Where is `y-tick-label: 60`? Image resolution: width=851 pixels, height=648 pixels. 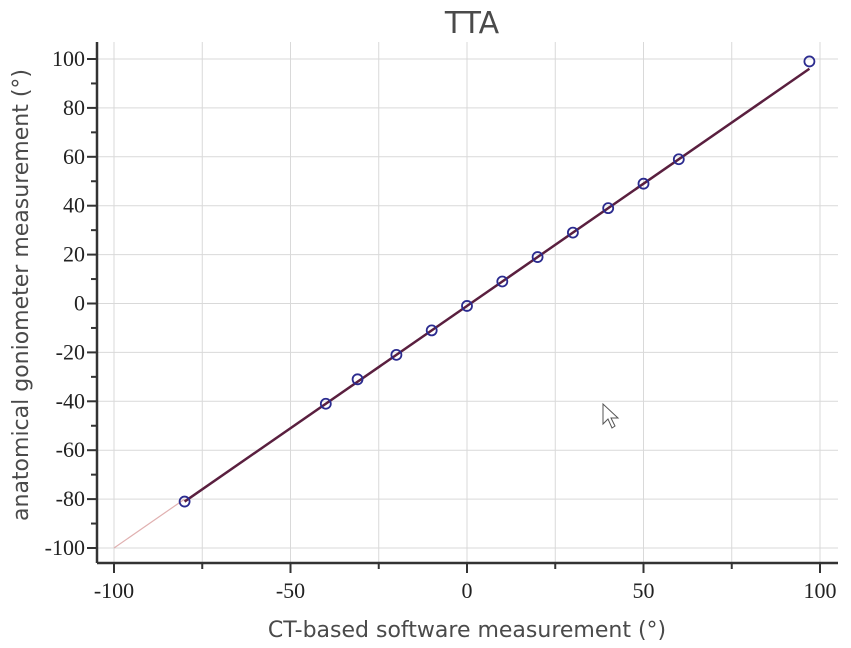 y-tick-label: 60 is located at coordinates (74, 156).